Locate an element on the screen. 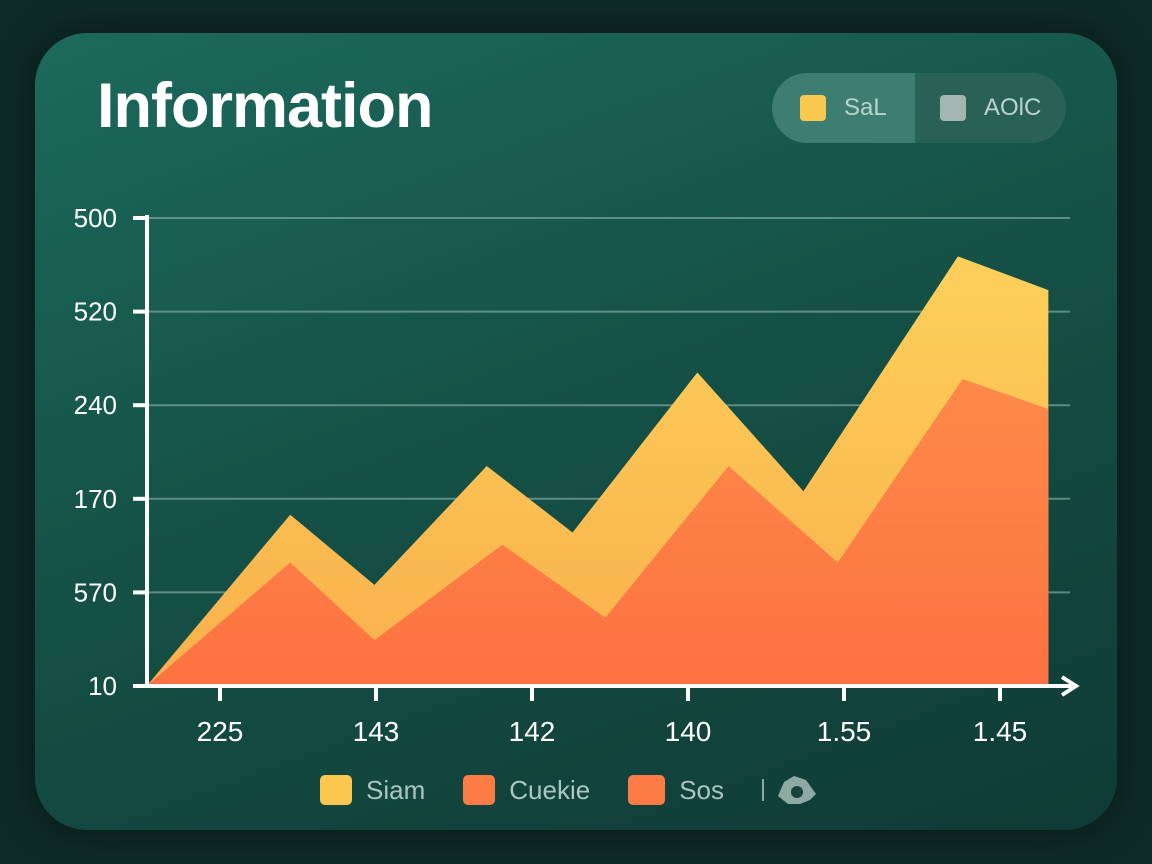 The image size is (1152, 864). x-tick-label: 142 is located at coordinates (532, 731).